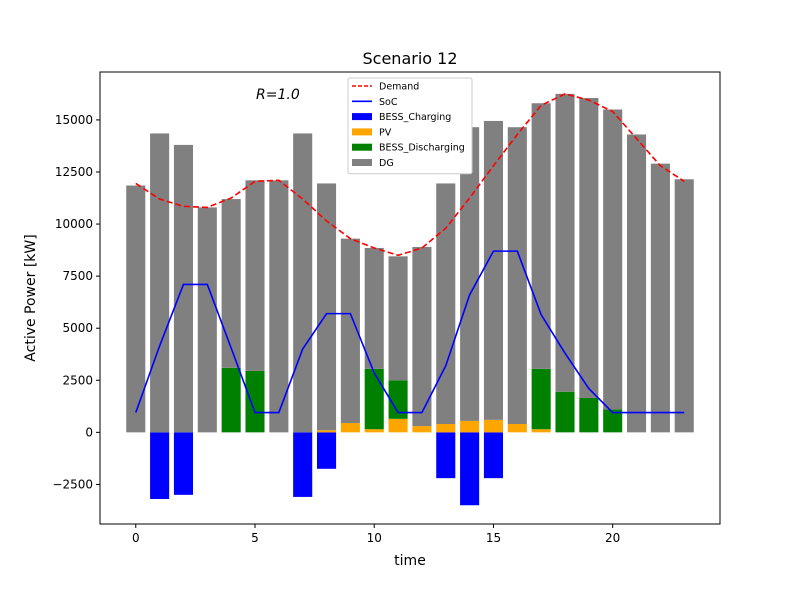 The height and width of the screenshot is (600, 800). What do you see at coordinates (74, 172) in the screenshot?
I see `y-tick-label: 12500` at bounding box center [74, 172].